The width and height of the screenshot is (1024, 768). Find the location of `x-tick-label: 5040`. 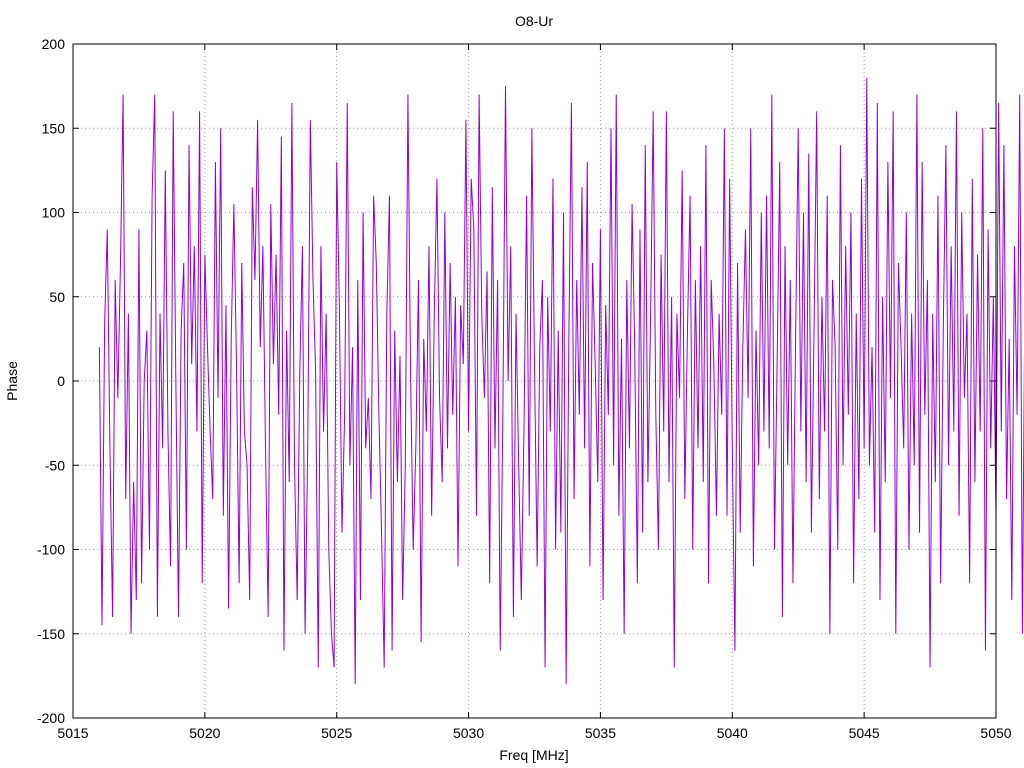

x-tick-label: 5040 is located at coordinates (732, 733).